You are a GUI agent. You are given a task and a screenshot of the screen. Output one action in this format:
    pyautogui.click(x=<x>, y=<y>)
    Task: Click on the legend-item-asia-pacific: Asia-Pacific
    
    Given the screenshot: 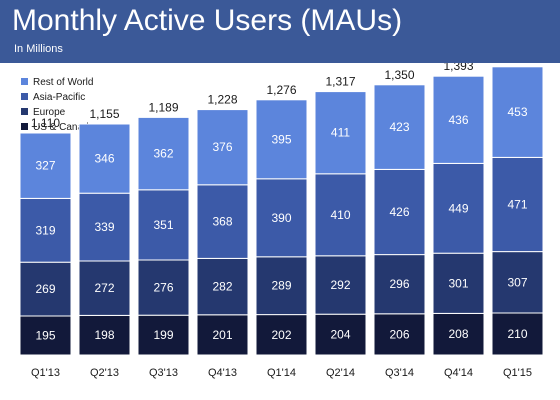 What is the action you would take?
    pyautogui.click(x=53, y=97)
    